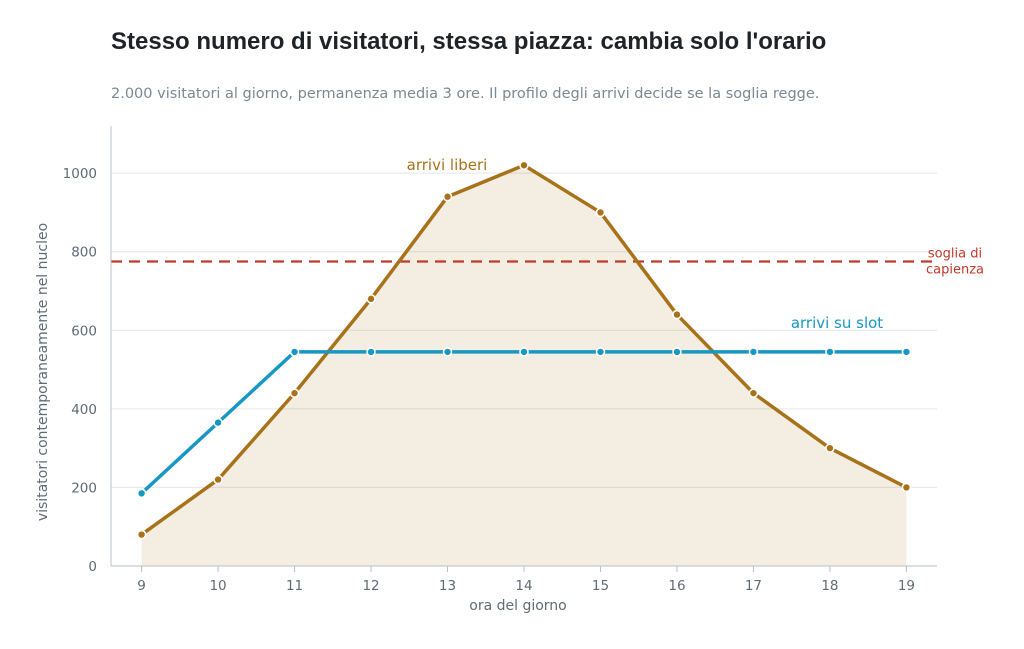  What do you see at coordinates (84, 488) in the screenshot?
I see `y-tick-label-200: 200` at bounding box center [84, 488].